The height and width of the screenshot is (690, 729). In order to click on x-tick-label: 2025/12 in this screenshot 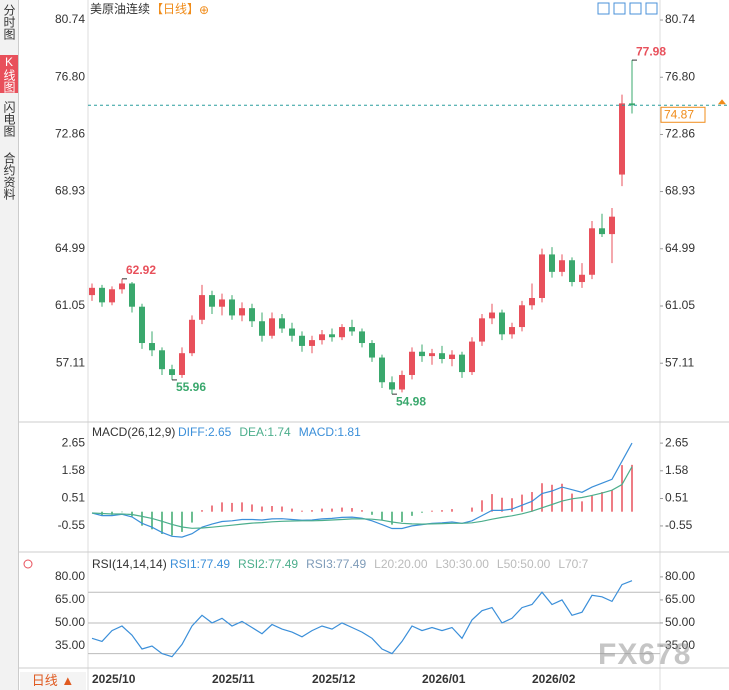, I will do `click(334, 679)`.